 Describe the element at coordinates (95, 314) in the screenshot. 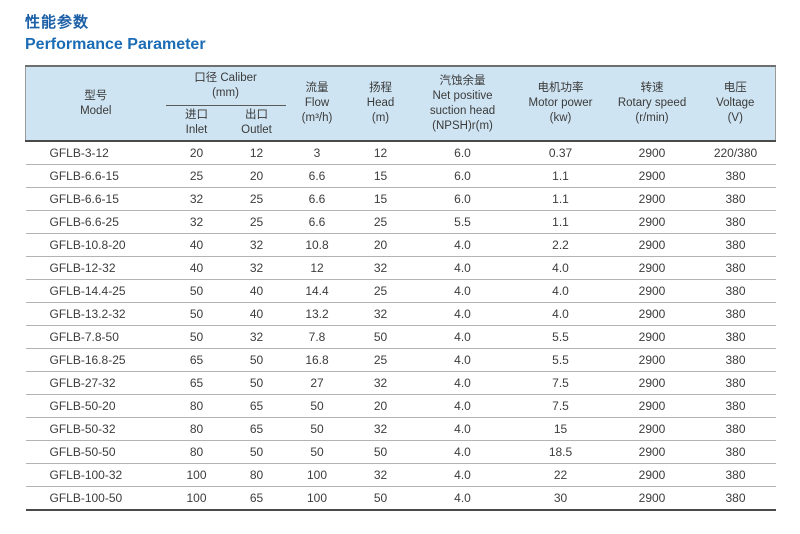

I see `model-cell: GFLB-13.2-32` at that location.